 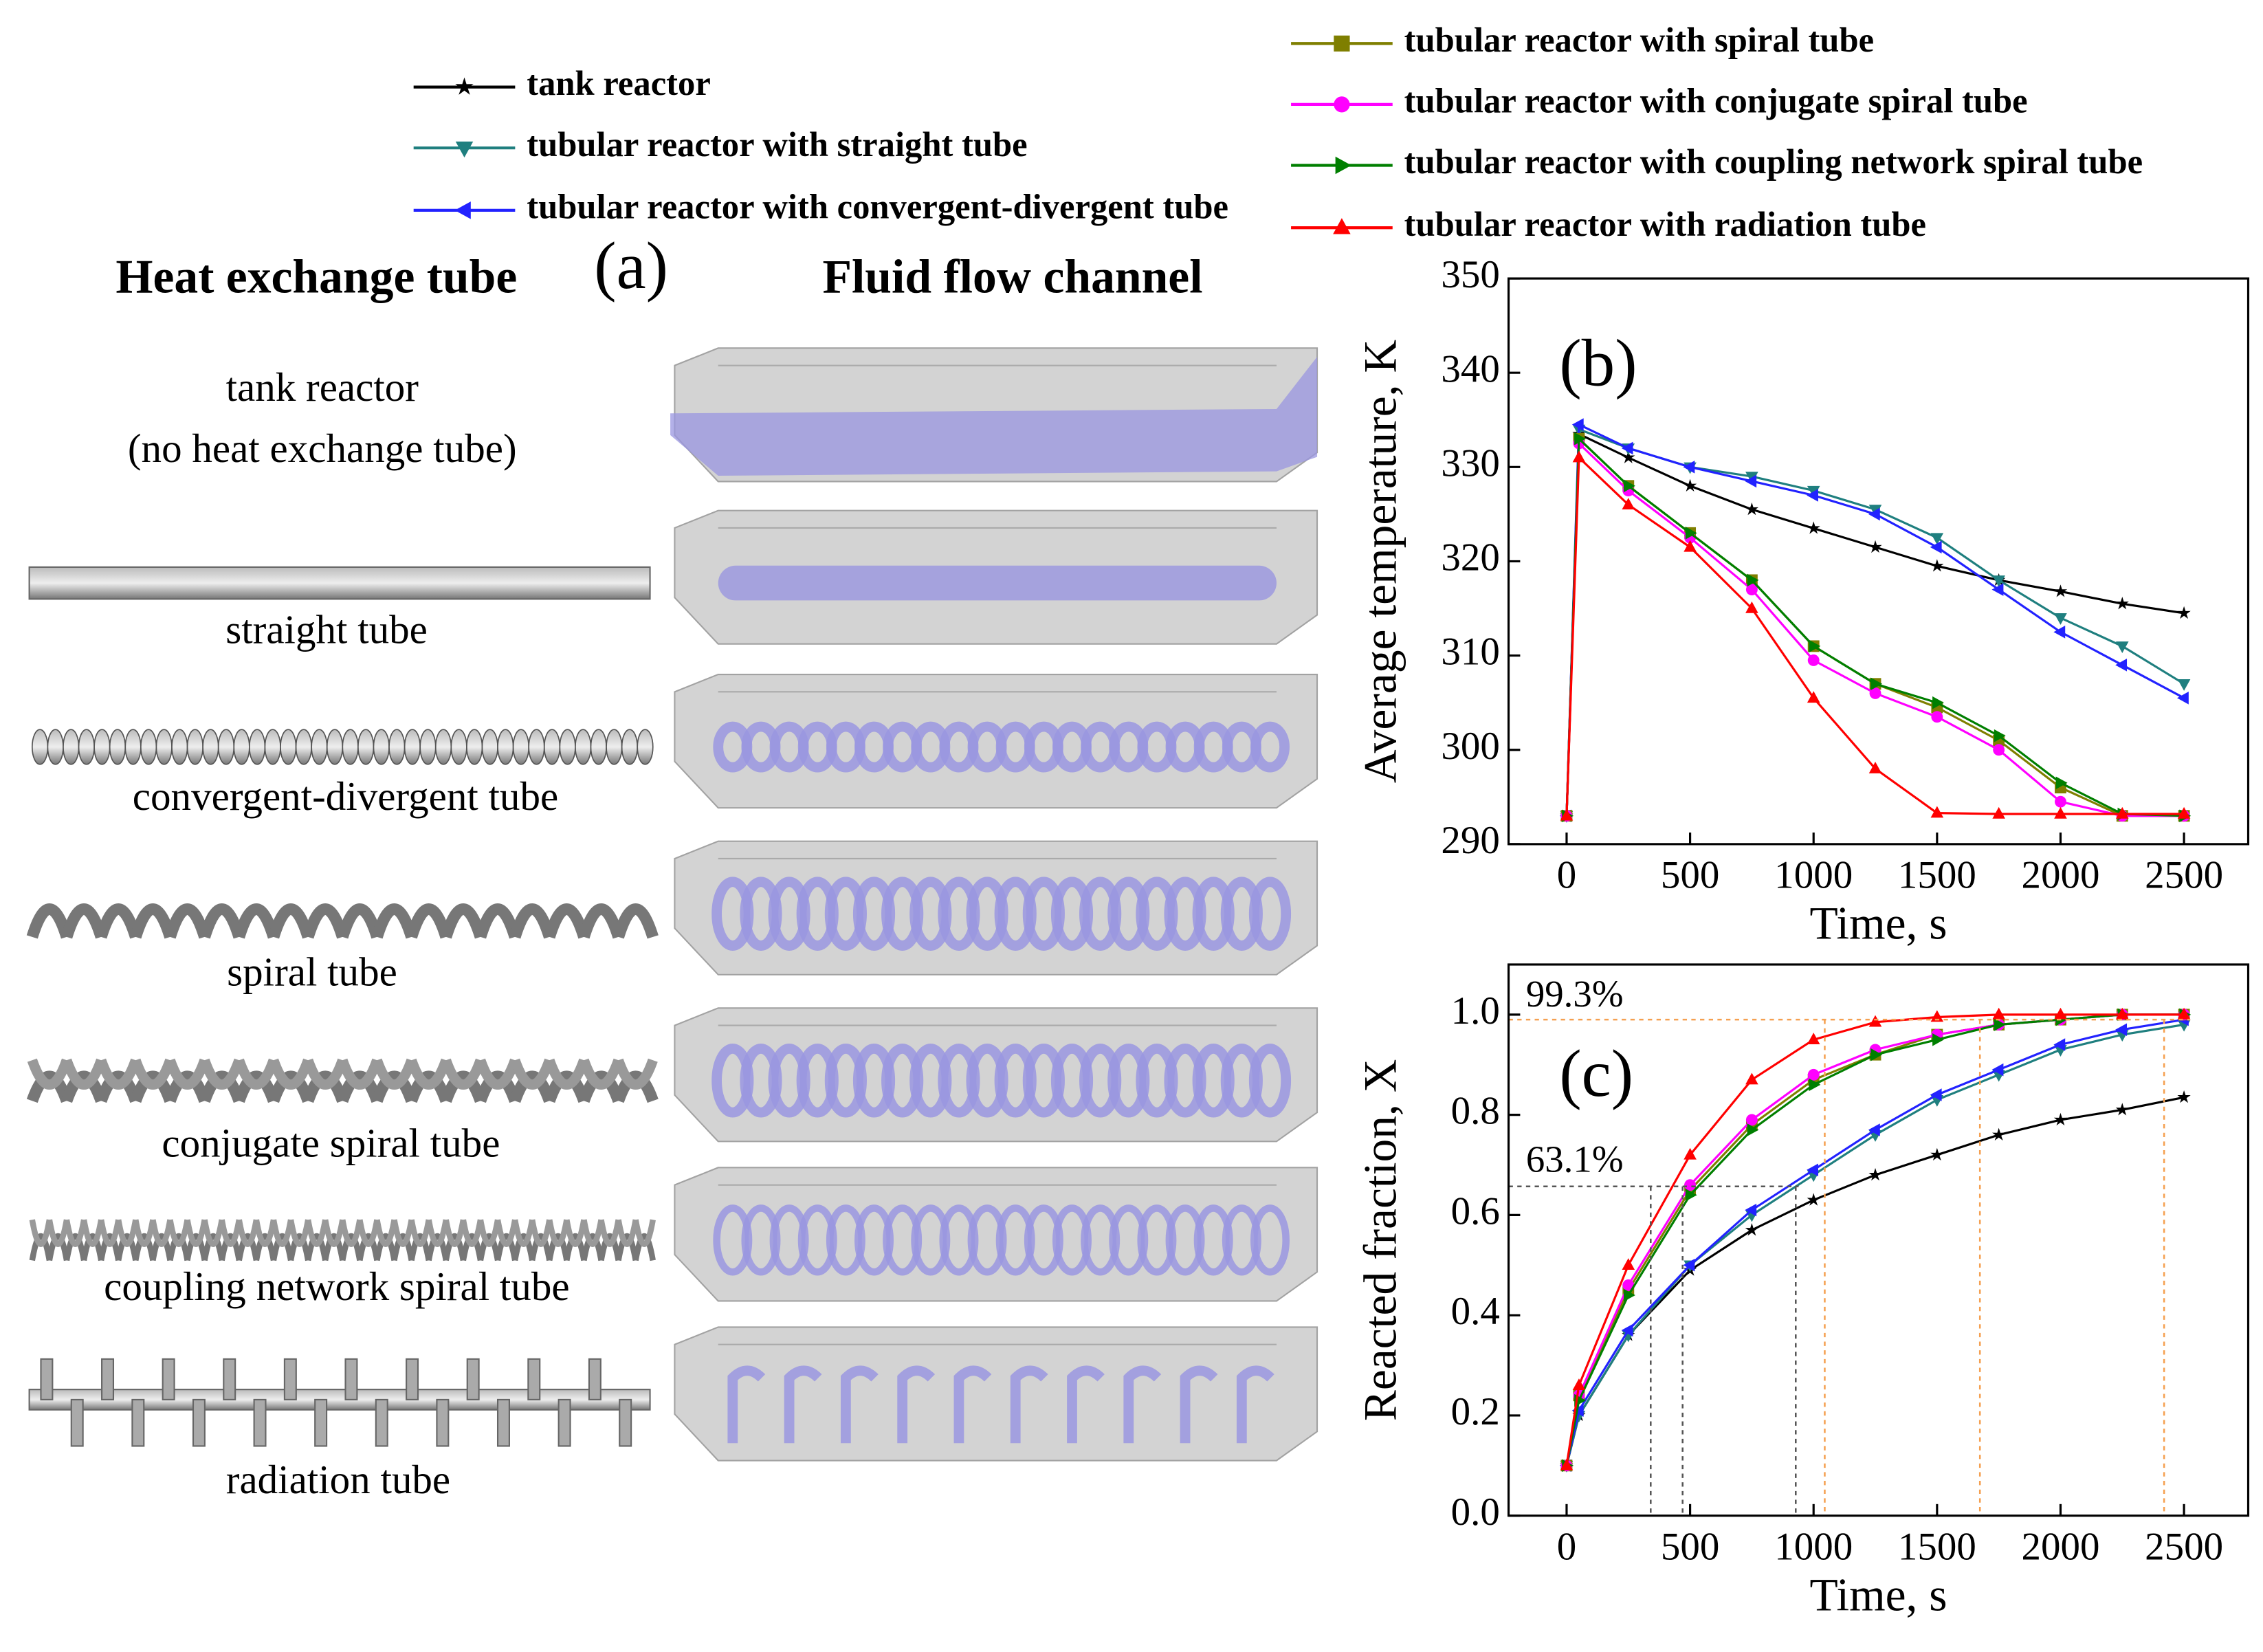 I want to click on y-tick-label: 330, so click(x=1470, y=463).